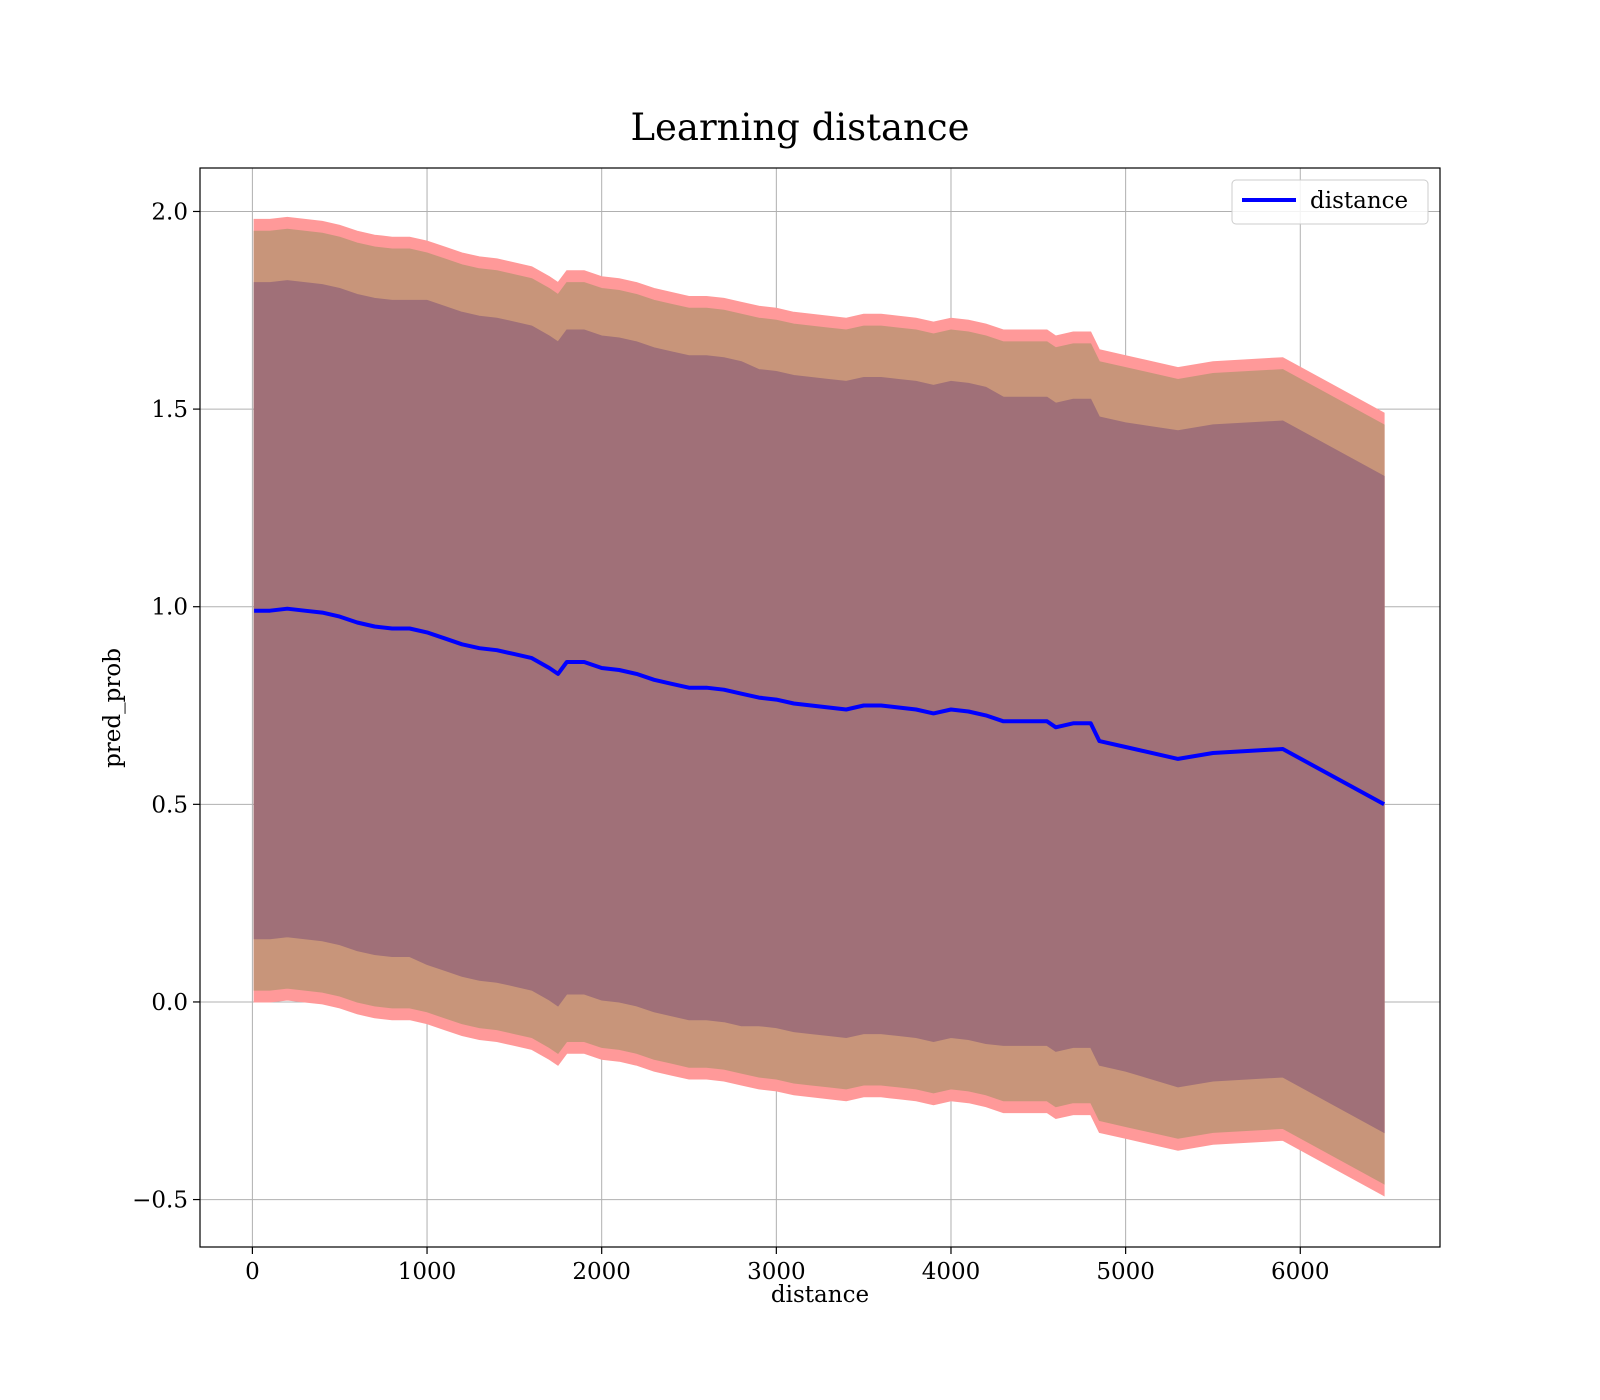 The image size is (1600, 1400). Describe the element at coordinates (1125, 1272) in the screenshot. I see `x-tick-label: 5000` at that location.